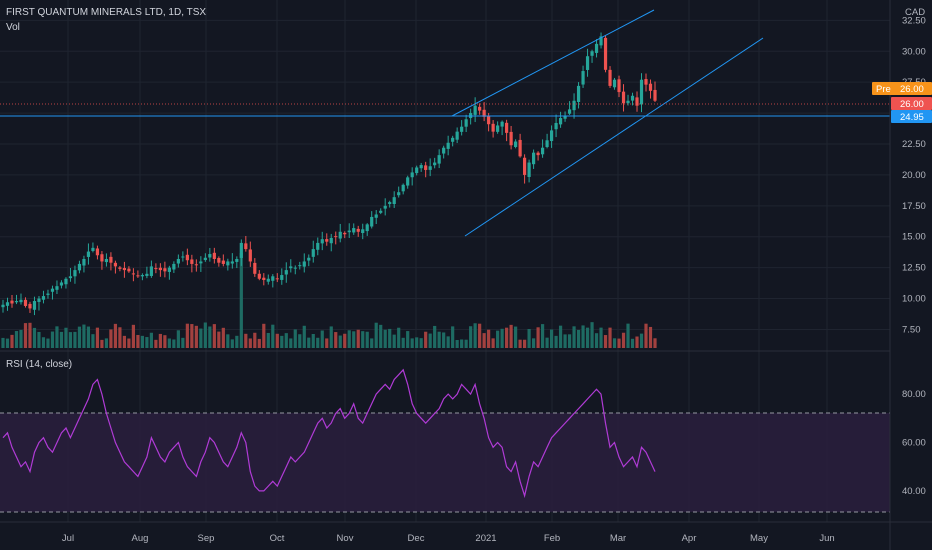  I want to click on channel-upper-line, so click(553, 63).